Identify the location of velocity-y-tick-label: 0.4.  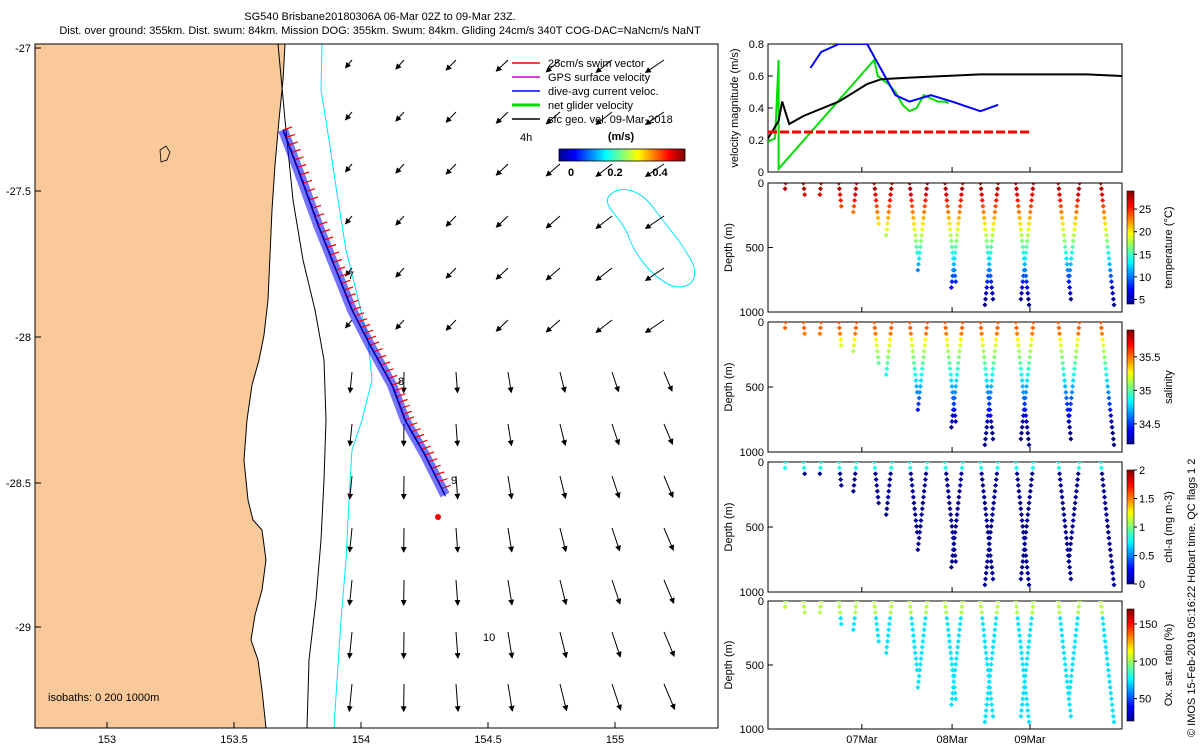
(756, 109).